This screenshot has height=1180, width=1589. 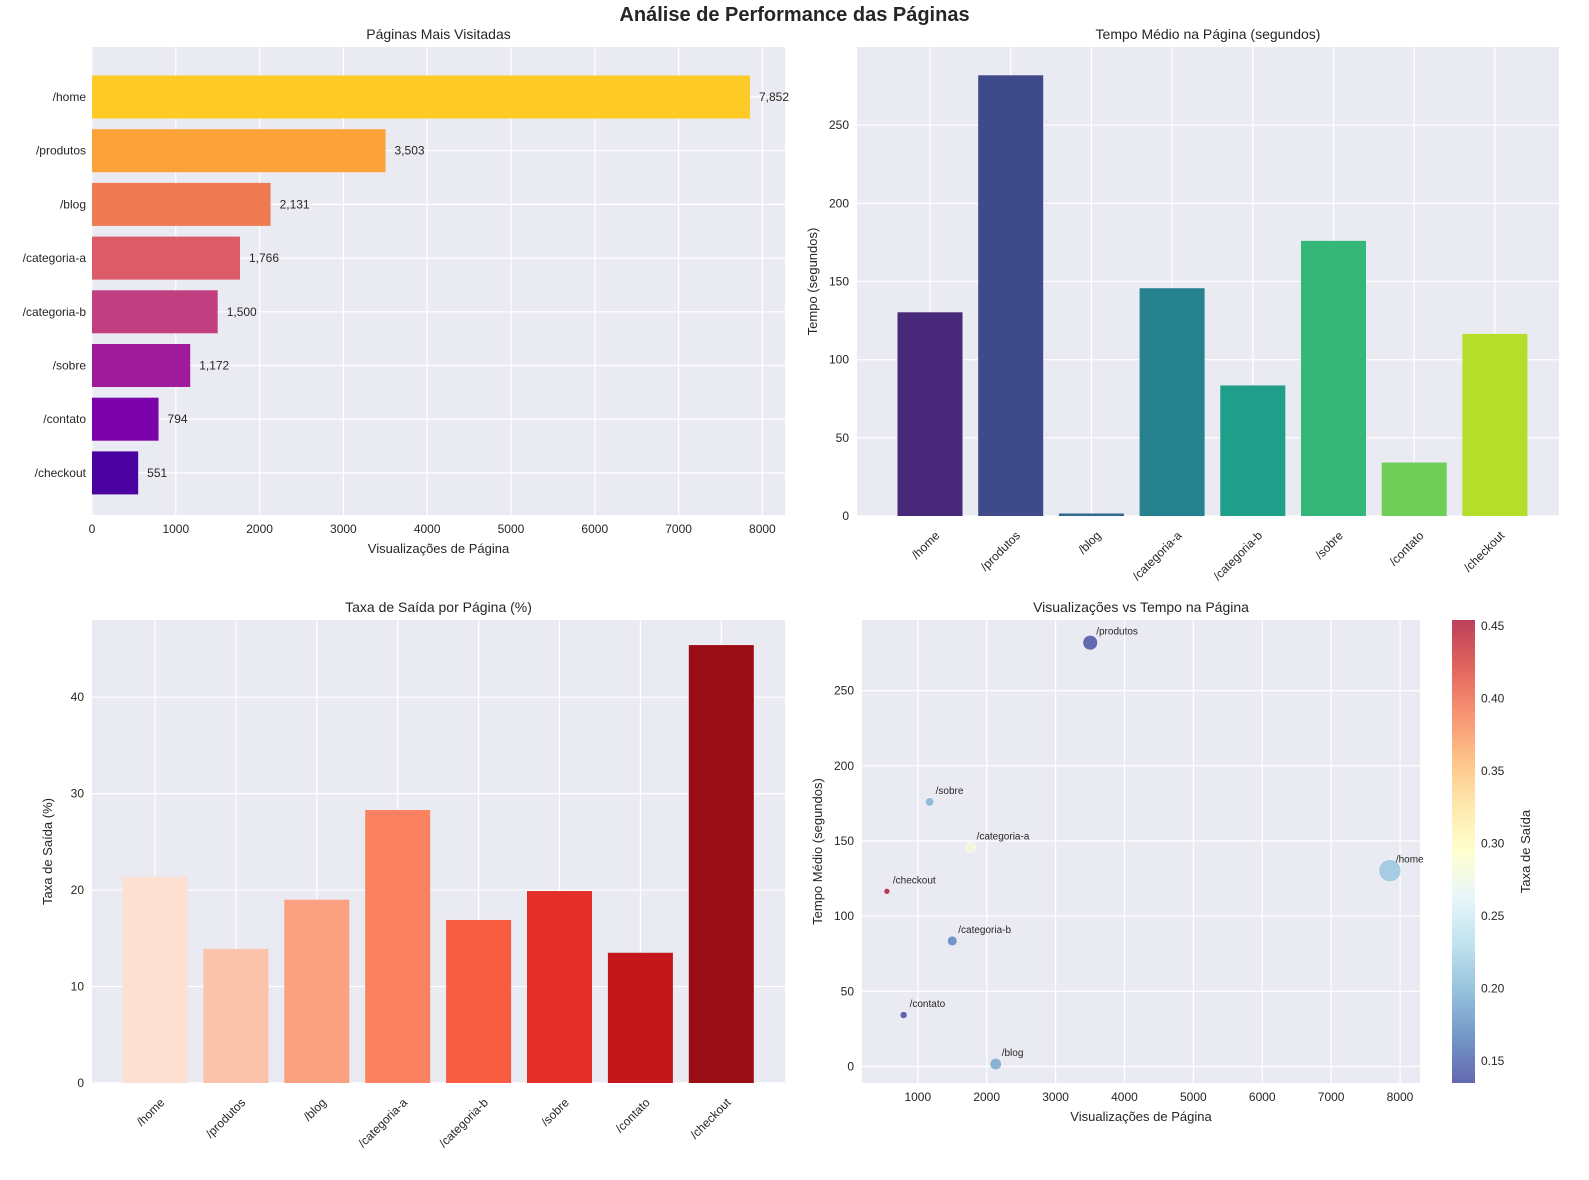 What do you see at coordinates (844, 691) in the screenshot?
I see `y-tick-label: 250` at bounding box center [844, 691].